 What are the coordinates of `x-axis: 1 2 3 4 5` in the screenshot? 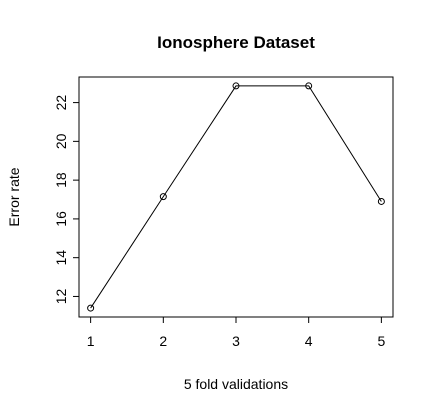 It's located at (236, 333).